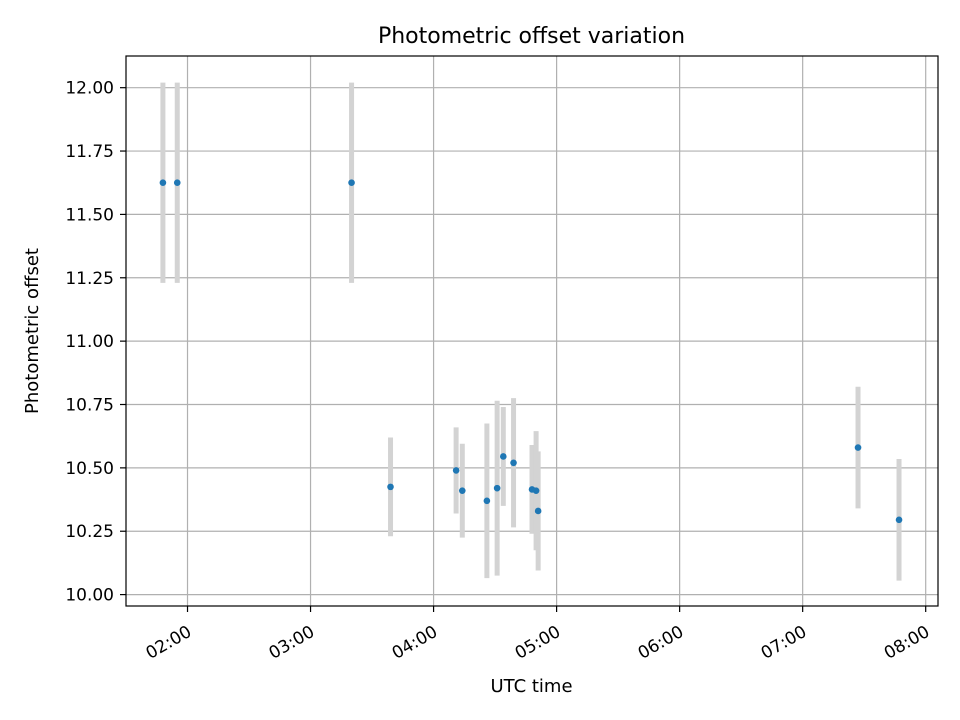 This screenshot has height=720, width=960. What do you see at coordinates (89, 215) in the screenshot?
I see `y-tick-label: 11.50` at bounding box center [89, 215].